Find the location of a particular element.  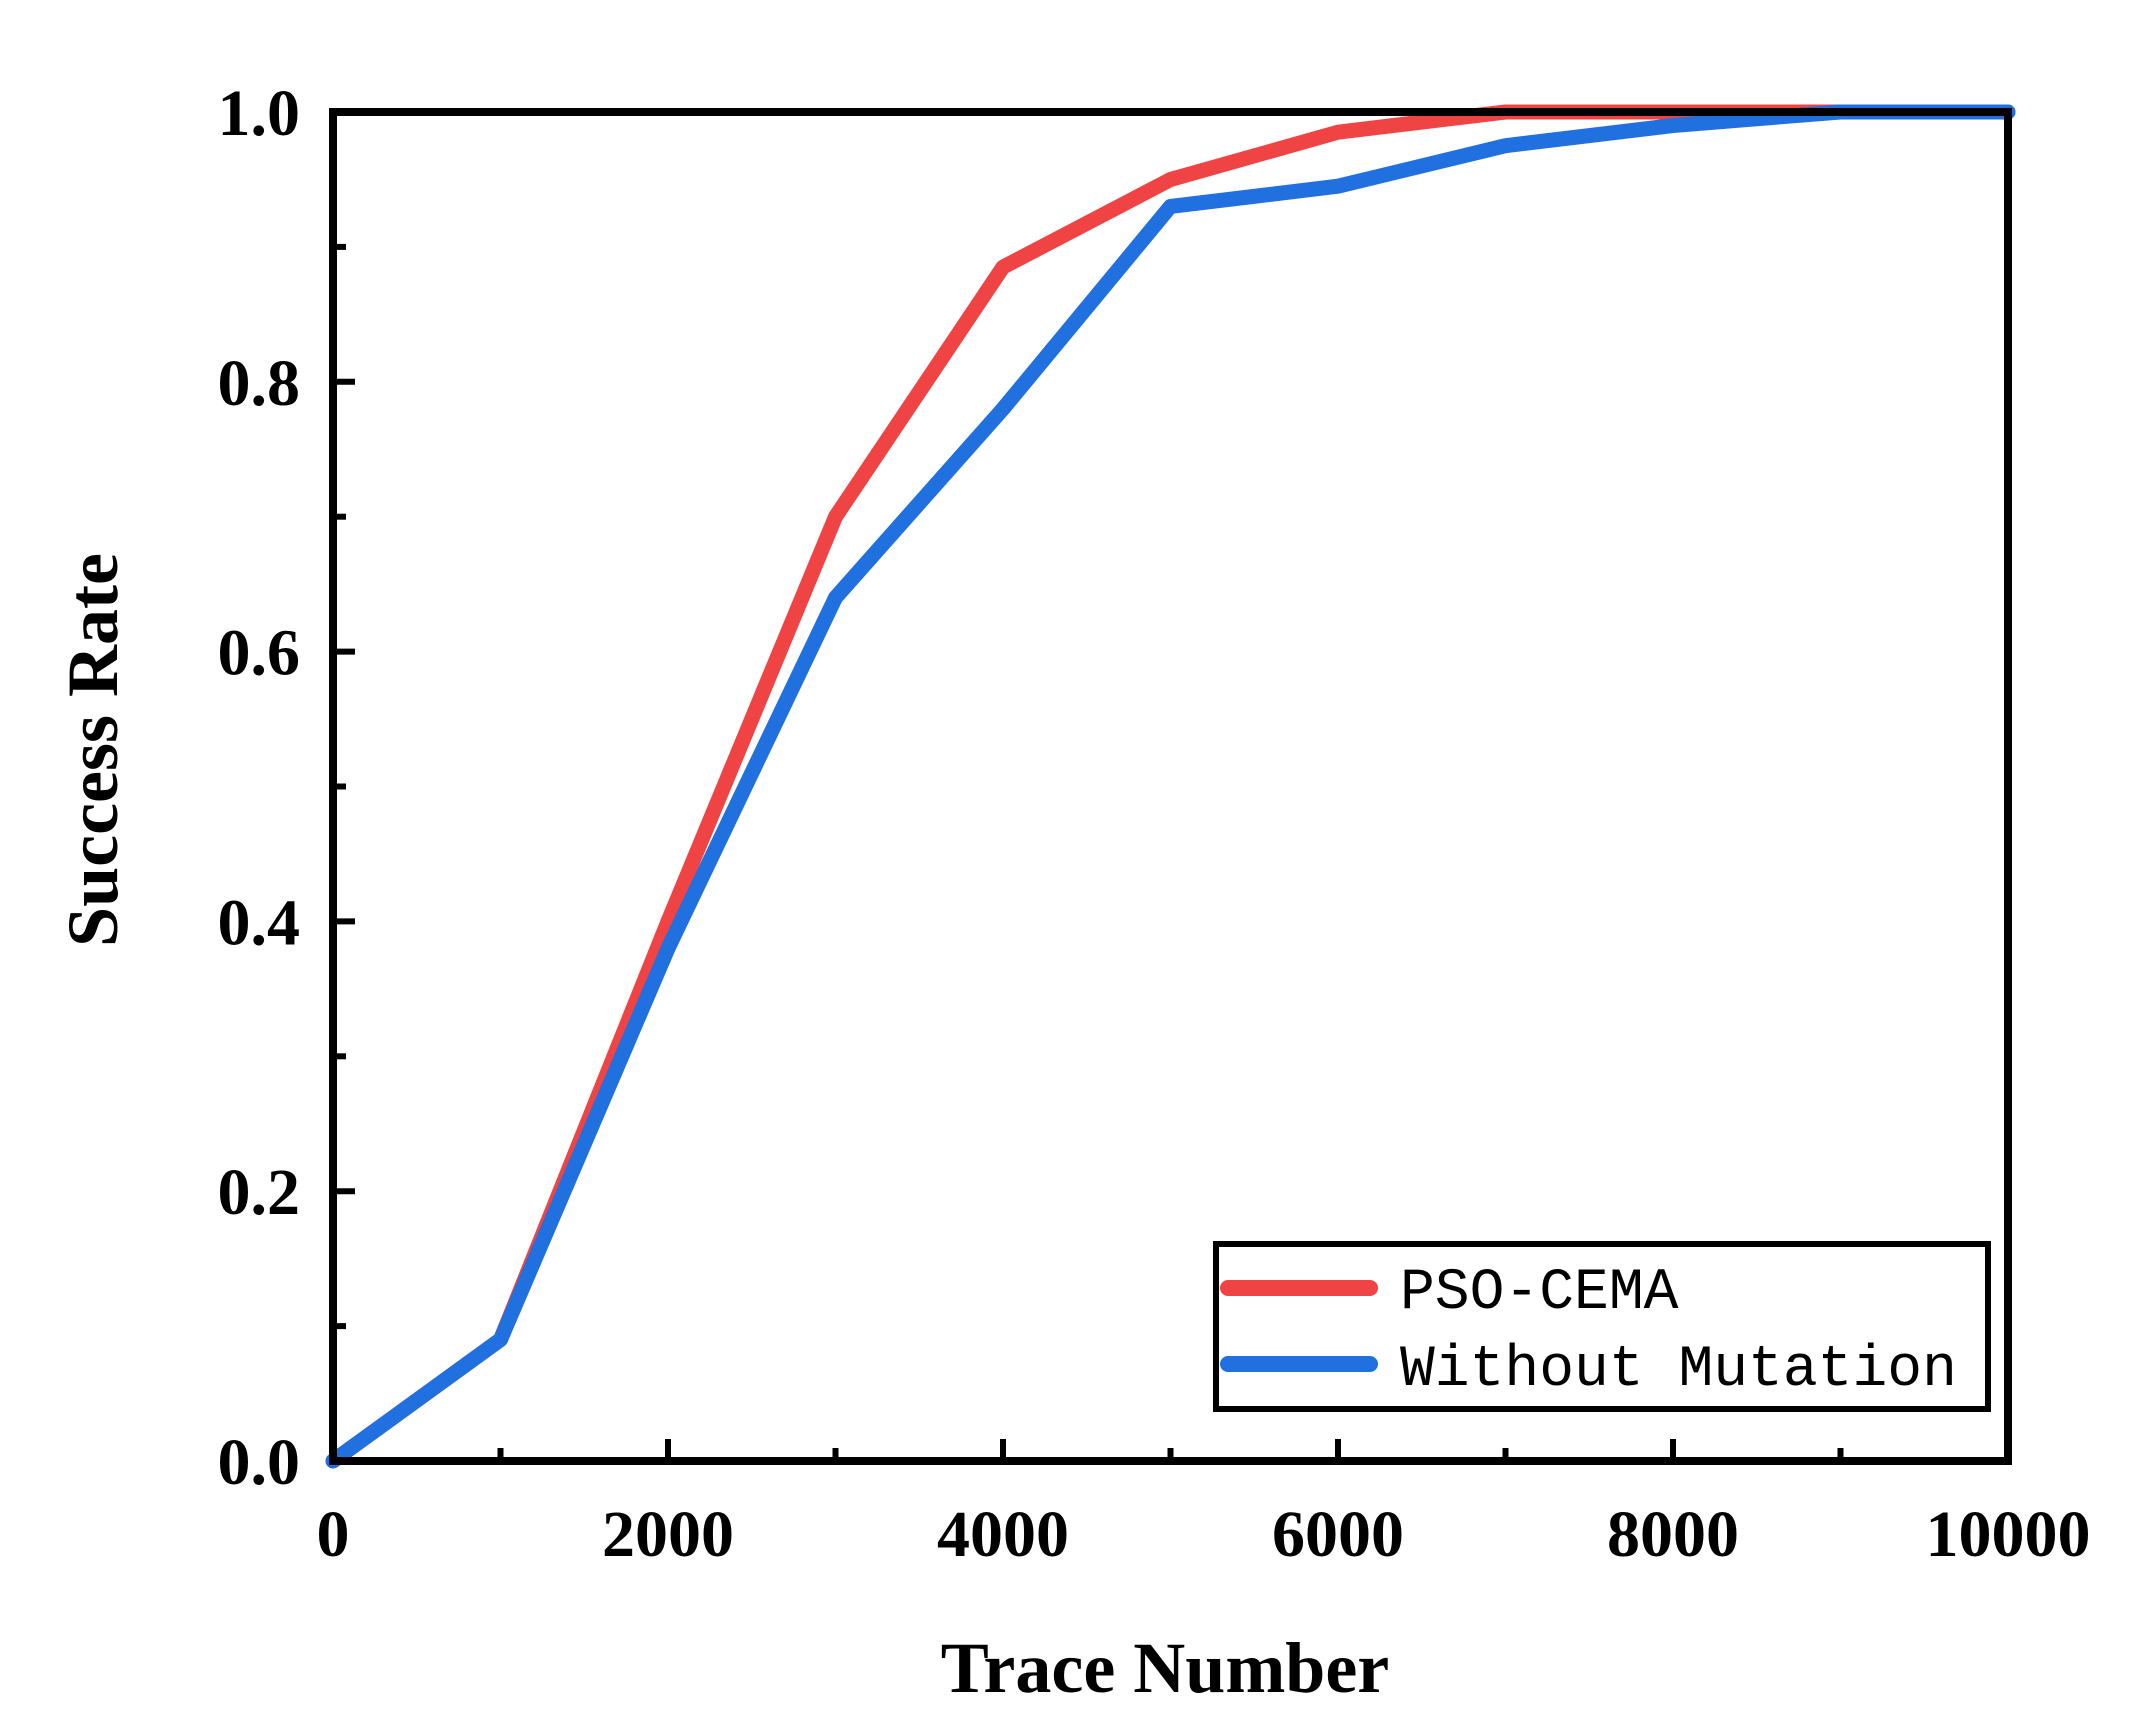

y-tick-label: 0.0 is located at coordinates (259, 1462).